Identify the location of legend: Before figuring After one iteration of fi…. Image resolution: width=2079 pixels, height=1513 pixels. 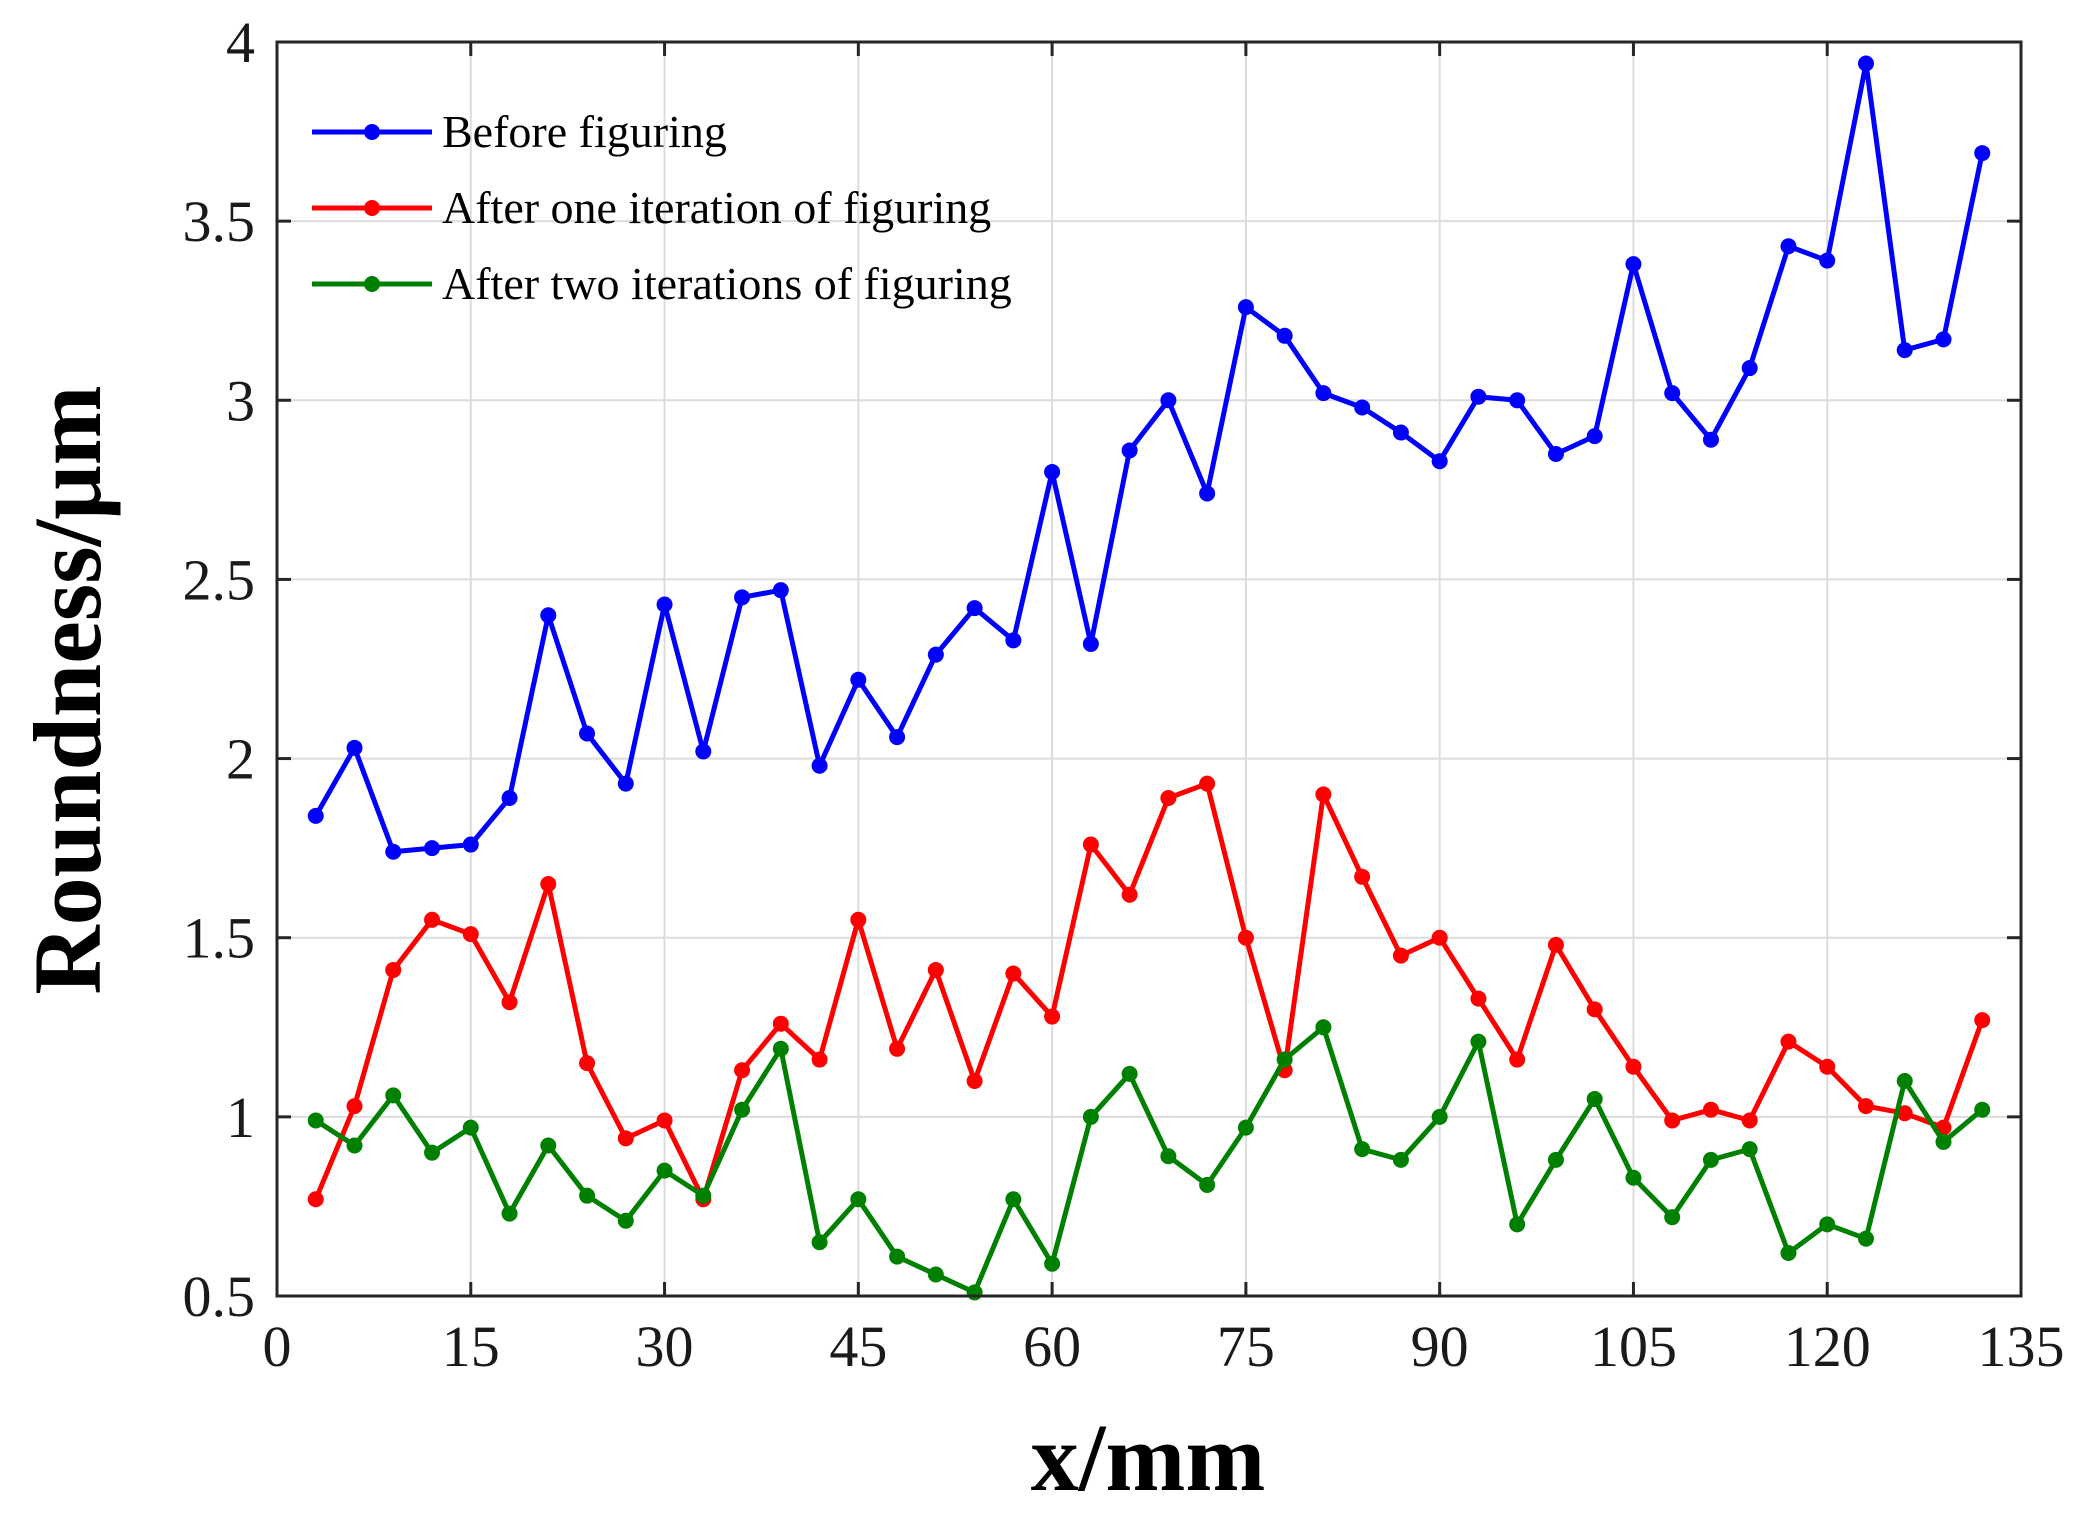
(662, 207).